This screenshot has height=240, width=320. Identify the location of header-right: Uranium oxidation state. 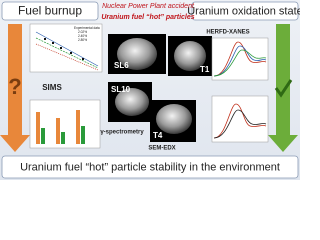
(243, 11).